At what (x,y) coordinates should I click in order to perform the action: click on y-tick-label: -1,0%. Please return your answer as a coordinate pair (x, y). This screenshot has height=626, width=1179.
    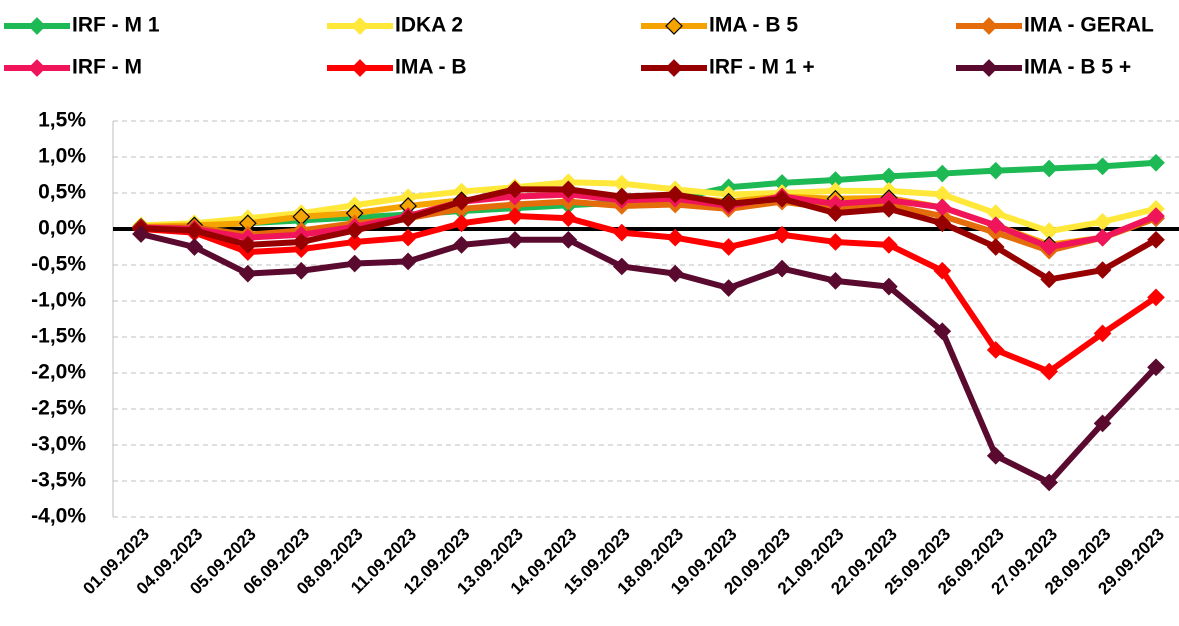
    Looking at the image, I should click on (58, 300).